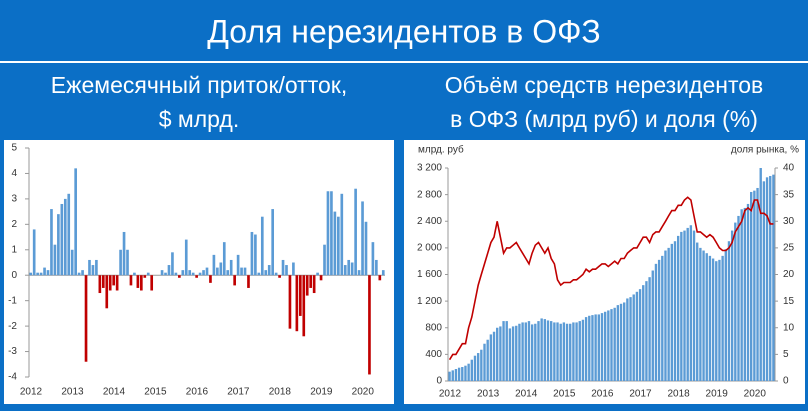  I want to click on y-tick-label: 2 000, so click(429, 248).